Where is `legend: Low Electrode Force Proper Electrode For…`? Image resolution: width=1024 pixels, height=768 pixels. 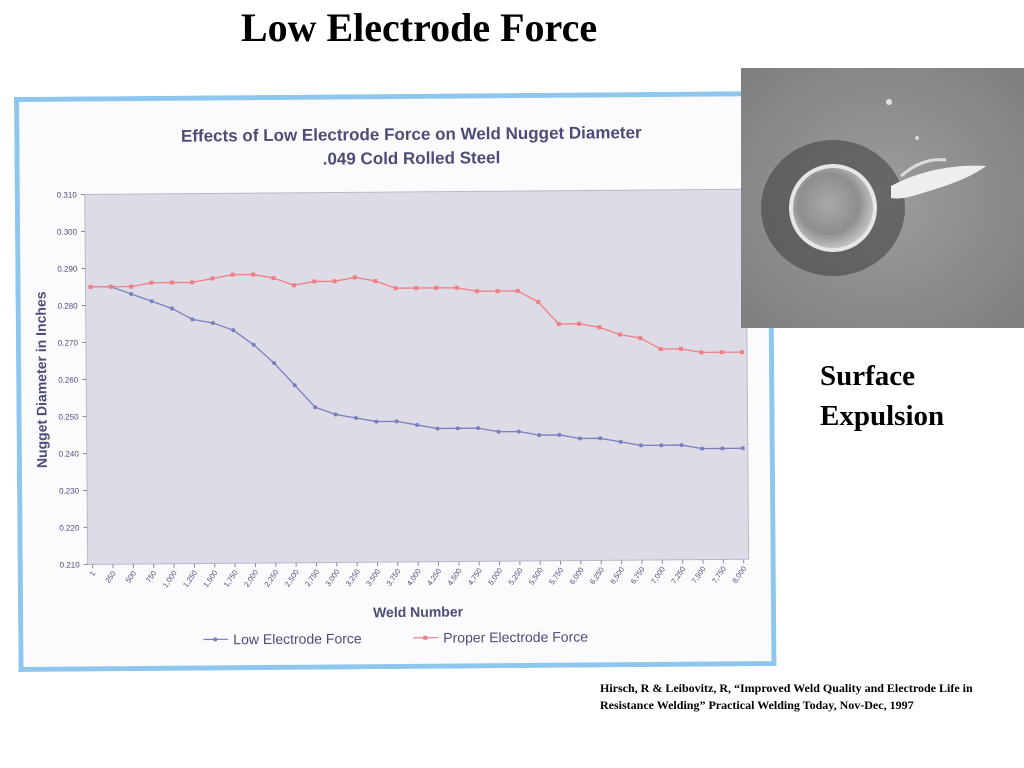
legend: Low Electrode Force Proper Electrode For… is located at coordinates (395, 638).